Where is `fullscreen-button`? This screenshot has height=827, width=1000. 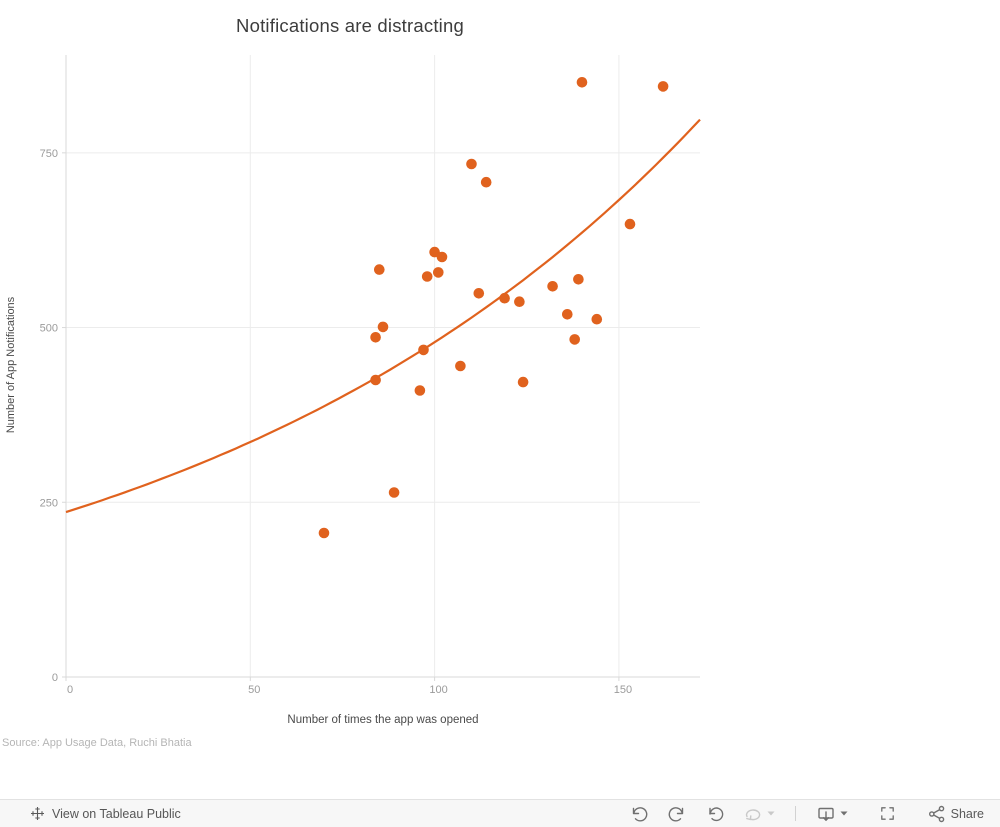
fullscreen-button is located at coordinates (887, 813).